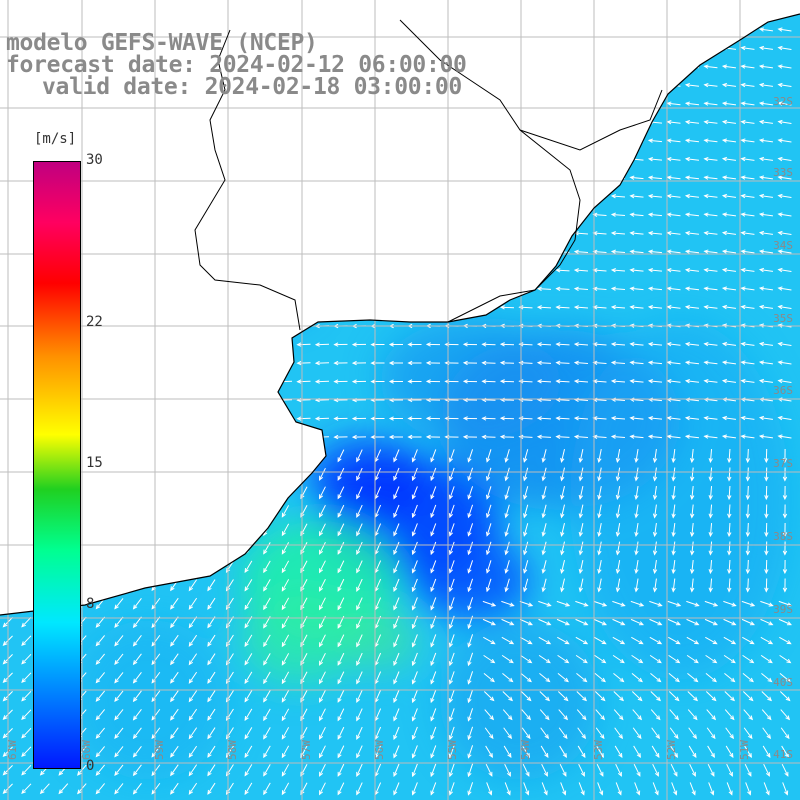 The height and width of the screenshot is (800, 800). Describe the element at coordinates (236, 65) in the screenshot. I see `forecast-date: forecast date: 2024-02-12 06:00:00` at that location.